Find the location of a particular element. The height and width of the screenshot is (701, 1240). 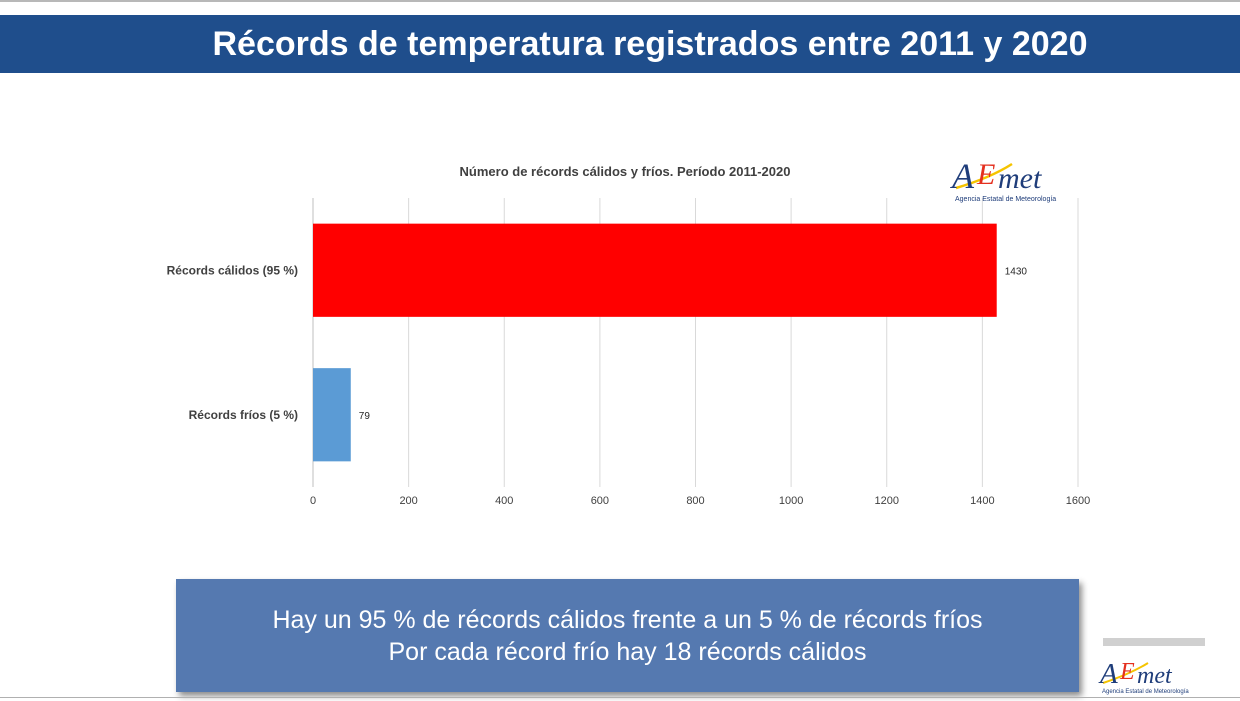

decorative-gray-bar is located at coordinates (1154, 642).